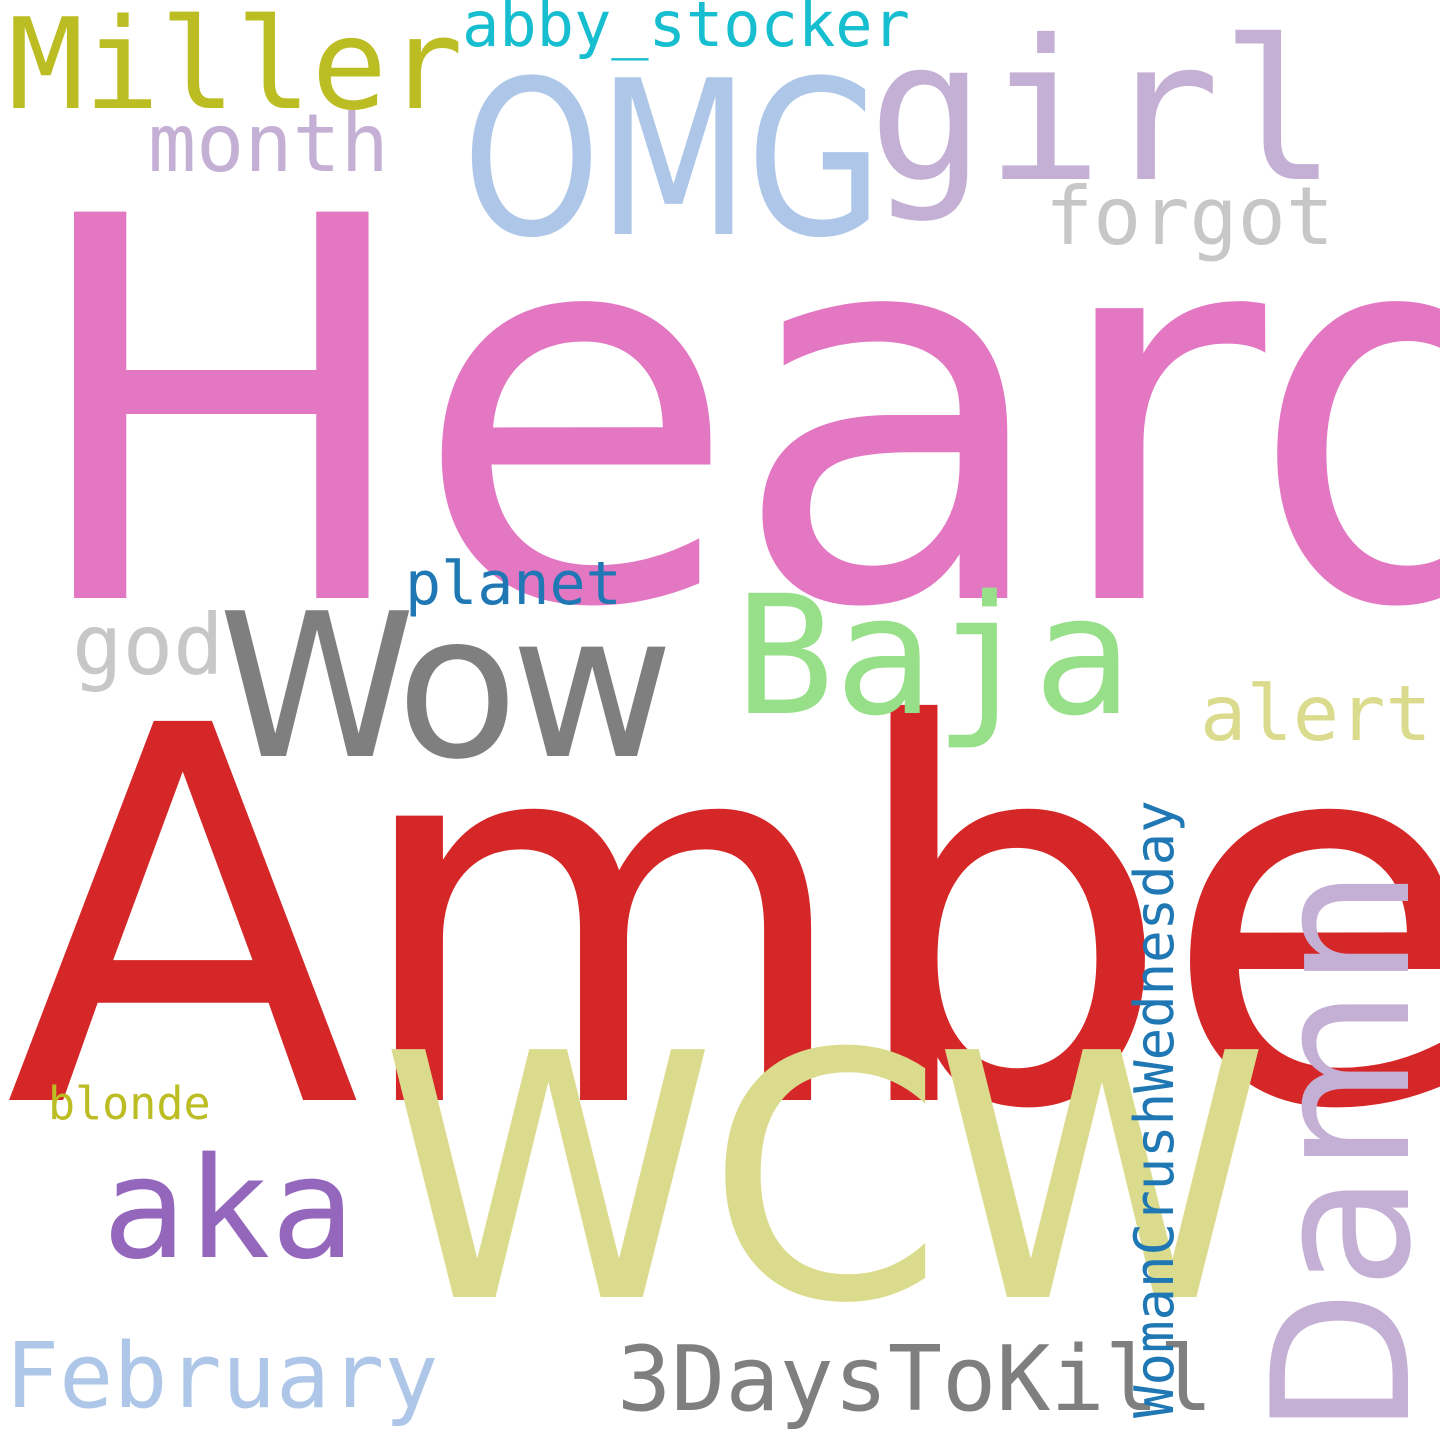  What do you see at coordinates (1154, 1109) in the screenshot?
I see `word-womancrushwednesday: WomanCrushWednesday` at bounding box center [1154, 1109].